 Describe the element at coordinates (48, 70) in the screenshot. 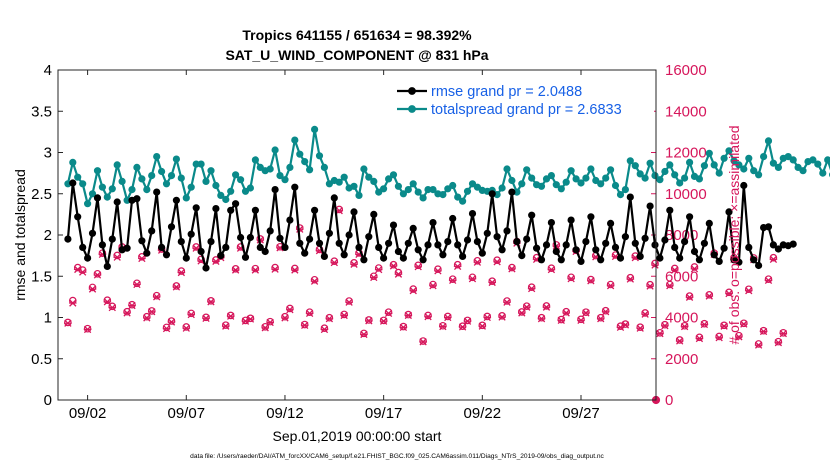

I see `y-left-tick-label: 4` at that location.